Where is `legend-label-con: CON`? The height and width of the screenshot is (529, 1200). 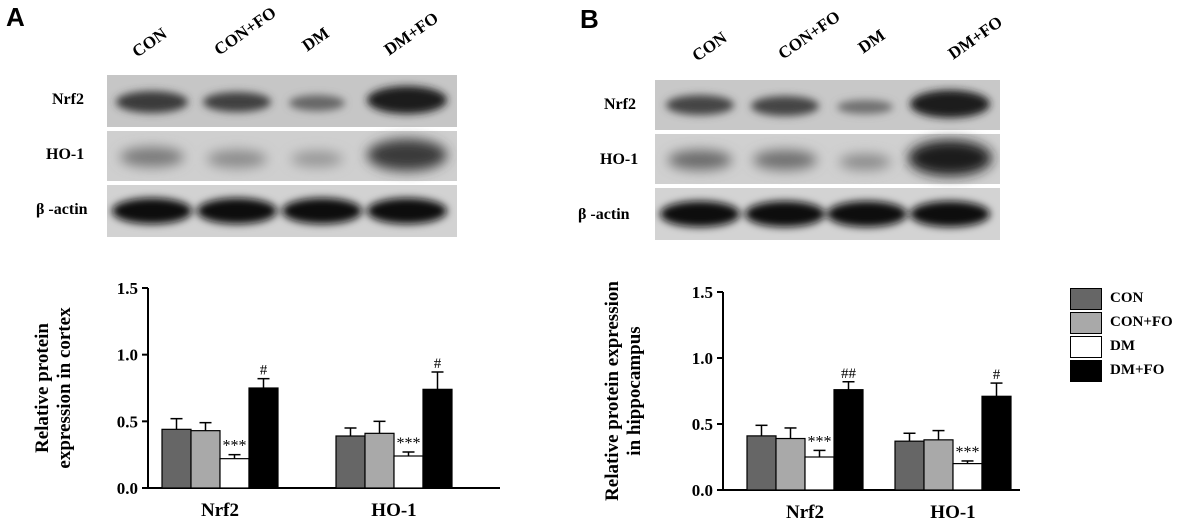
legend-label-con: CON is located at coordinates (1127, 298).